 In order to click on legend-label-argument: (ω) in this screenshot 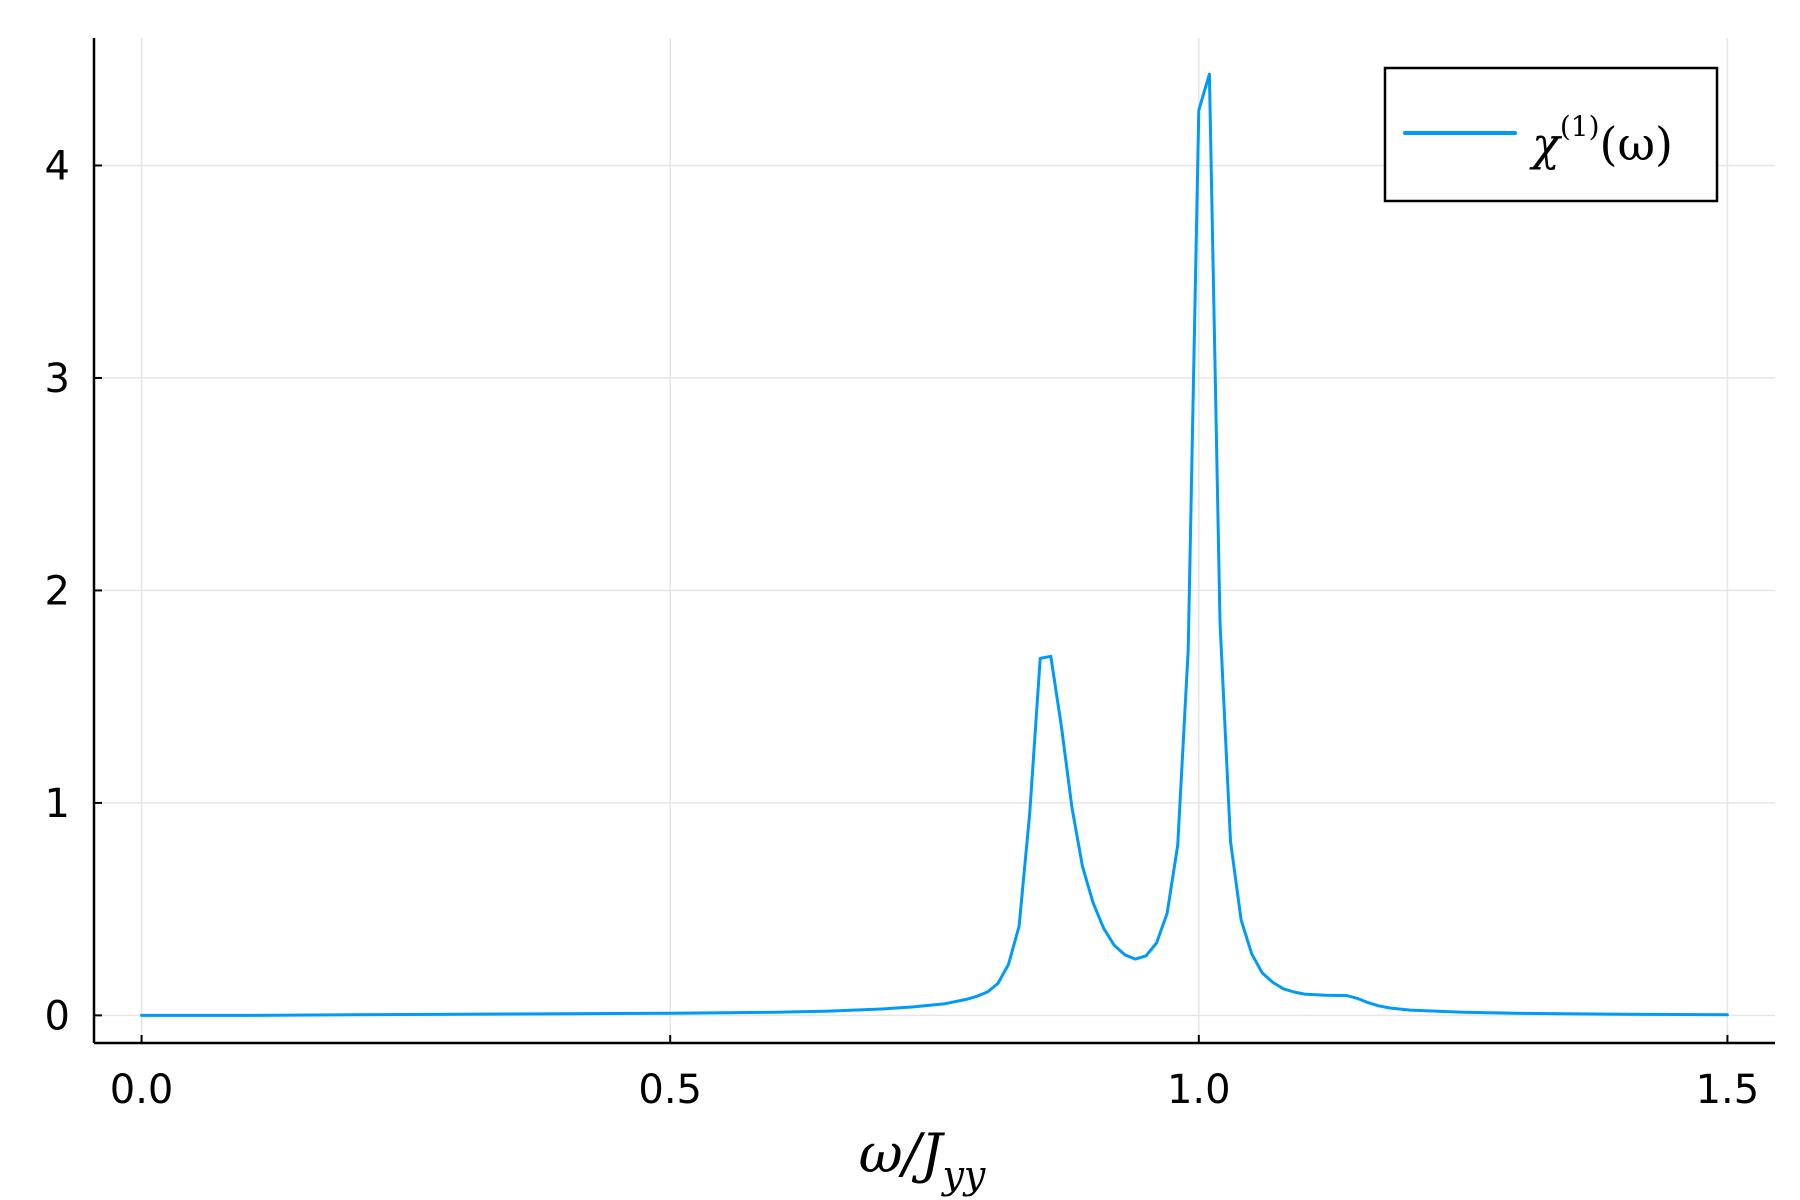, I will do `click(1636, 144)`.